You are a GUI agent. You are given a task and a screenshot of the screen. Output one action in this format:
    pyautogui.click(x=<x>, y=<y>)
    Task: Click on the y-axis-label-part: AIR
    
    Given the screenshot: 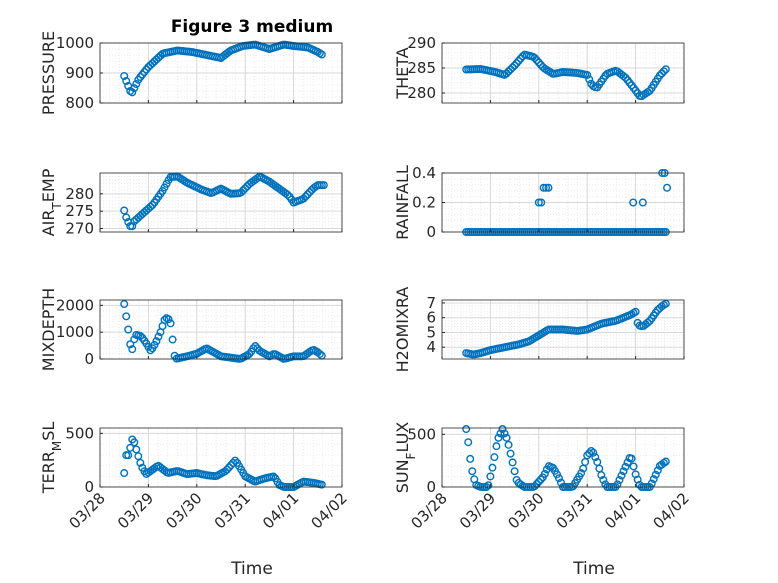 What is the action you would take?
    pyautogui.click(x=48, y=223)
    